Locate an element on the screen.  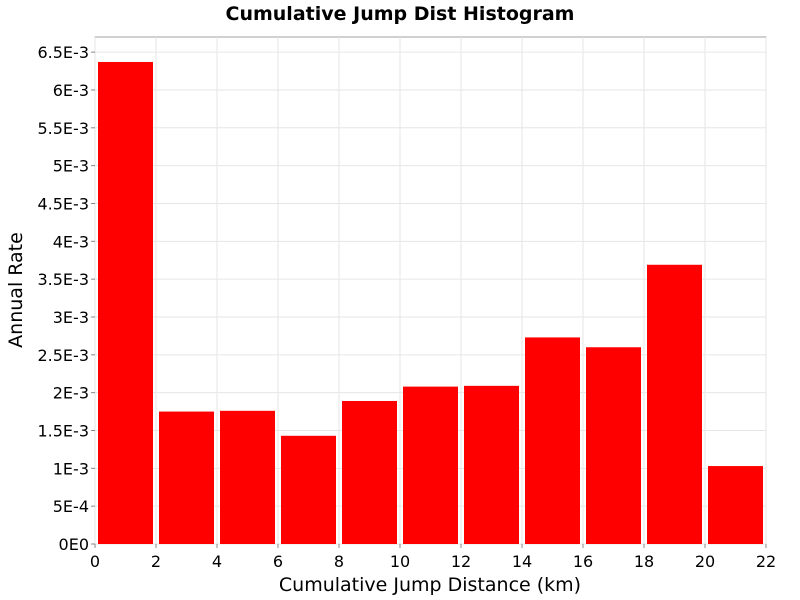
y-tick-label: 2E-3 is located at coordinates (71, 393).